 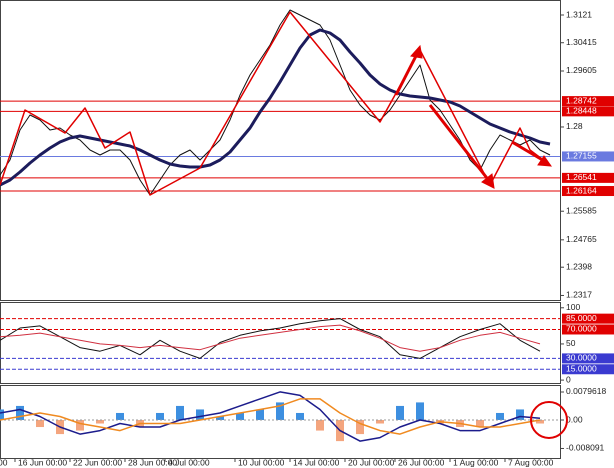 What do you see at coordinates (581, 358) in the screenshot?
I see `level-label: 30.0000` at bounding box center [581, 358].